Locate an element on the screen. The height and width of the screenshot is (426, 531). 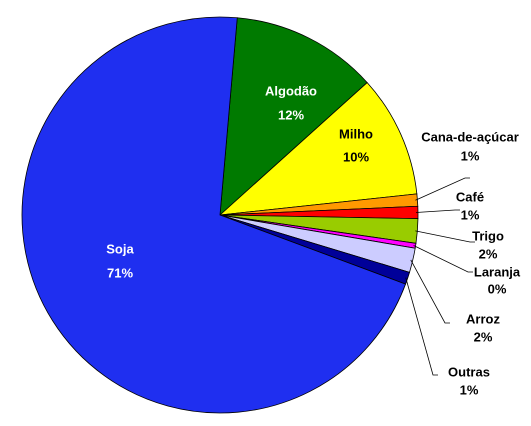
slice-label: Milho is located at coordinates (356, 133).